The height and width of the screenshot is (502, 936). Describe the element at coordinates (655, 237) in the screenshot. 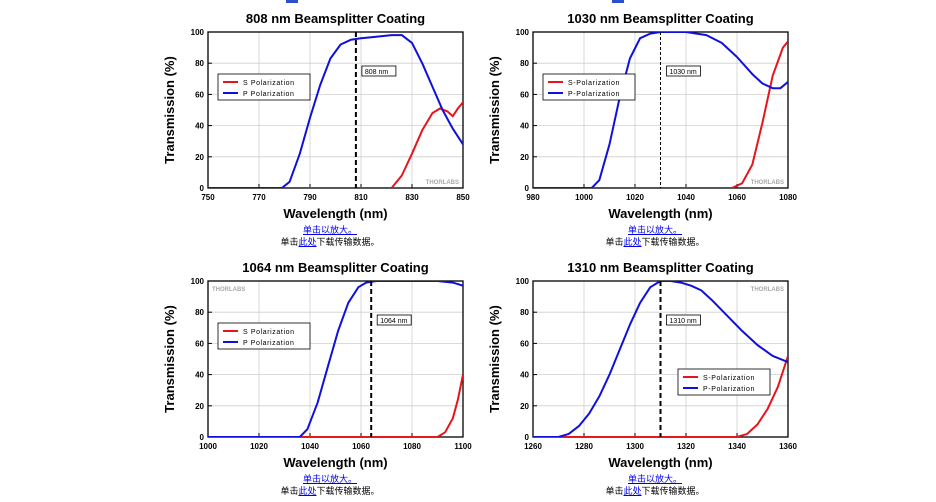

I see `caption-1030: 单击以放大。 单击此处下载传输数据。` at that location.